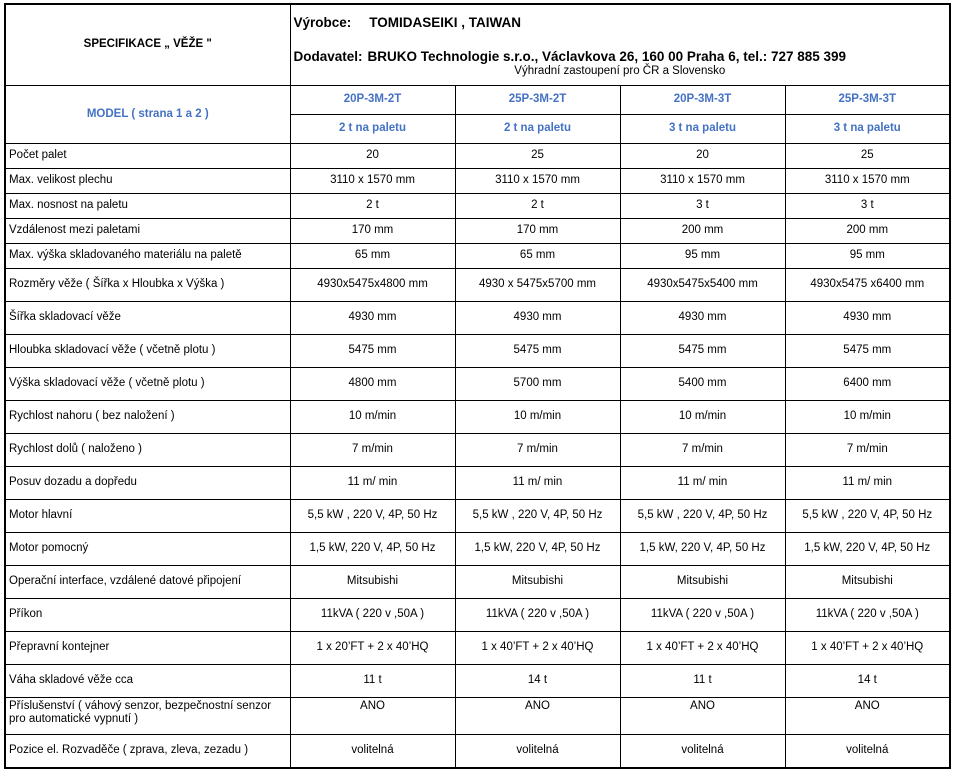 The image size is (954, 769). I want to click on row-value-2: 1 x 40’FT + 2 x 40’HQ, so click(537, 648).